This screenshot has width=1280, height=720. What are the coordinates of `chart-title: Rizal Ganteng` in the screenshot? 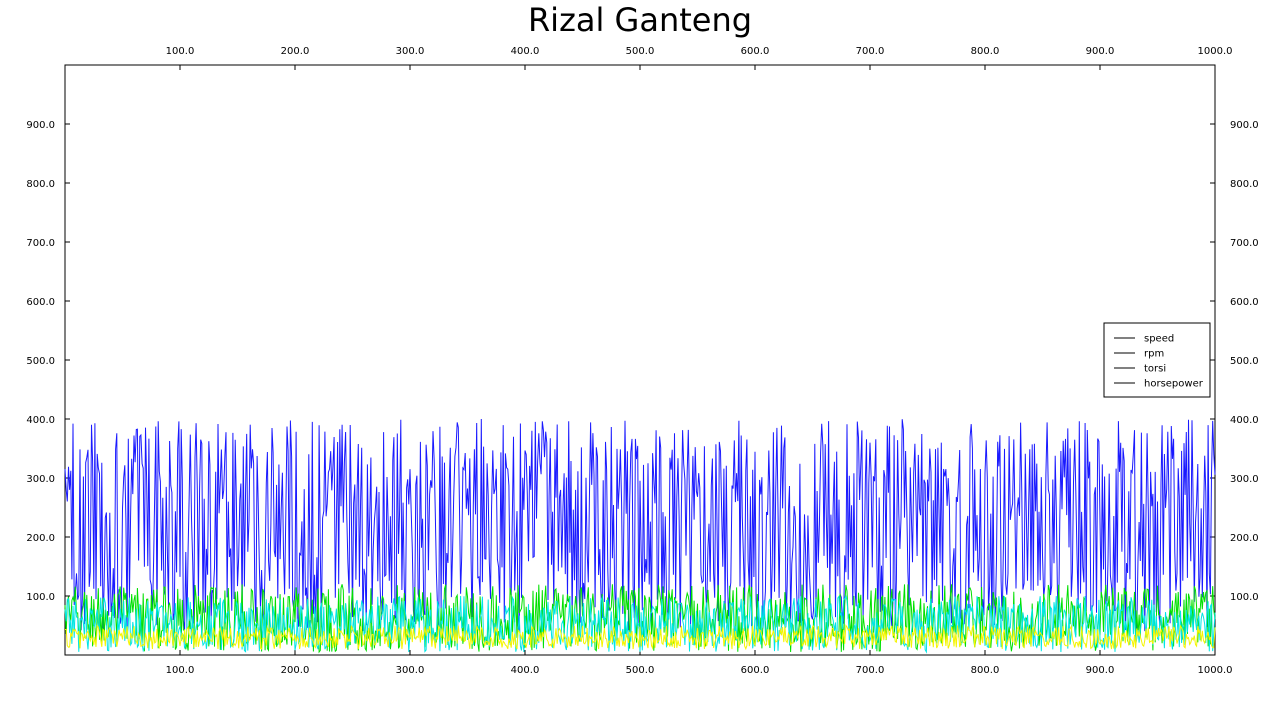 It's located at (640, 20).